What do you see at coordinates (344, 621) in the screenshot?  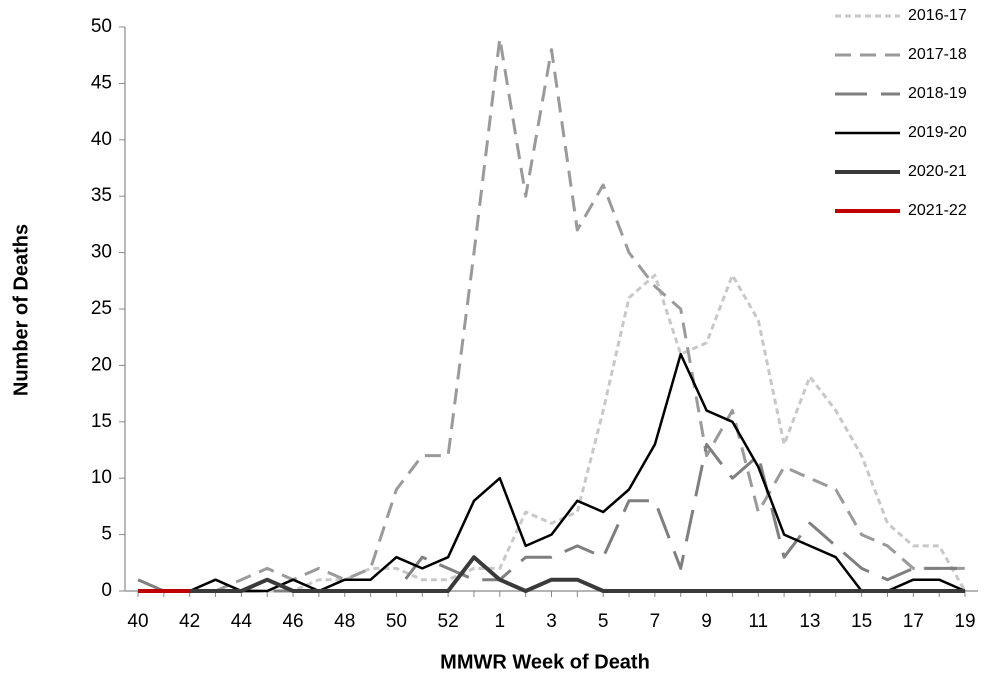 I see `x-tick-label: 48` at bounding box center [344, 621].